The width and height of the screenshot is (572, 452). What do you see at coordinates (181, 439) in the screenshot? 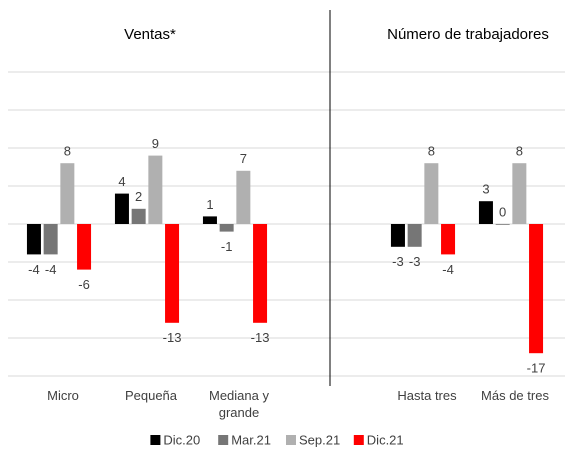
I see `legend-label: Dic.20` at bounding box center [181, 439].